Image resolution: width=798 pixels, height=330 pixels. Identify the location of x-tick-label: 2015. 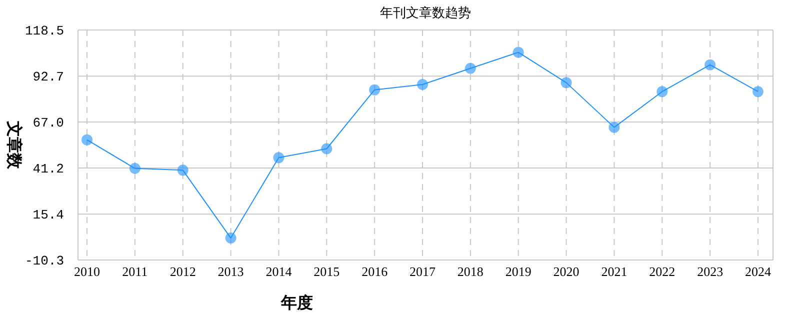
(327, 271).